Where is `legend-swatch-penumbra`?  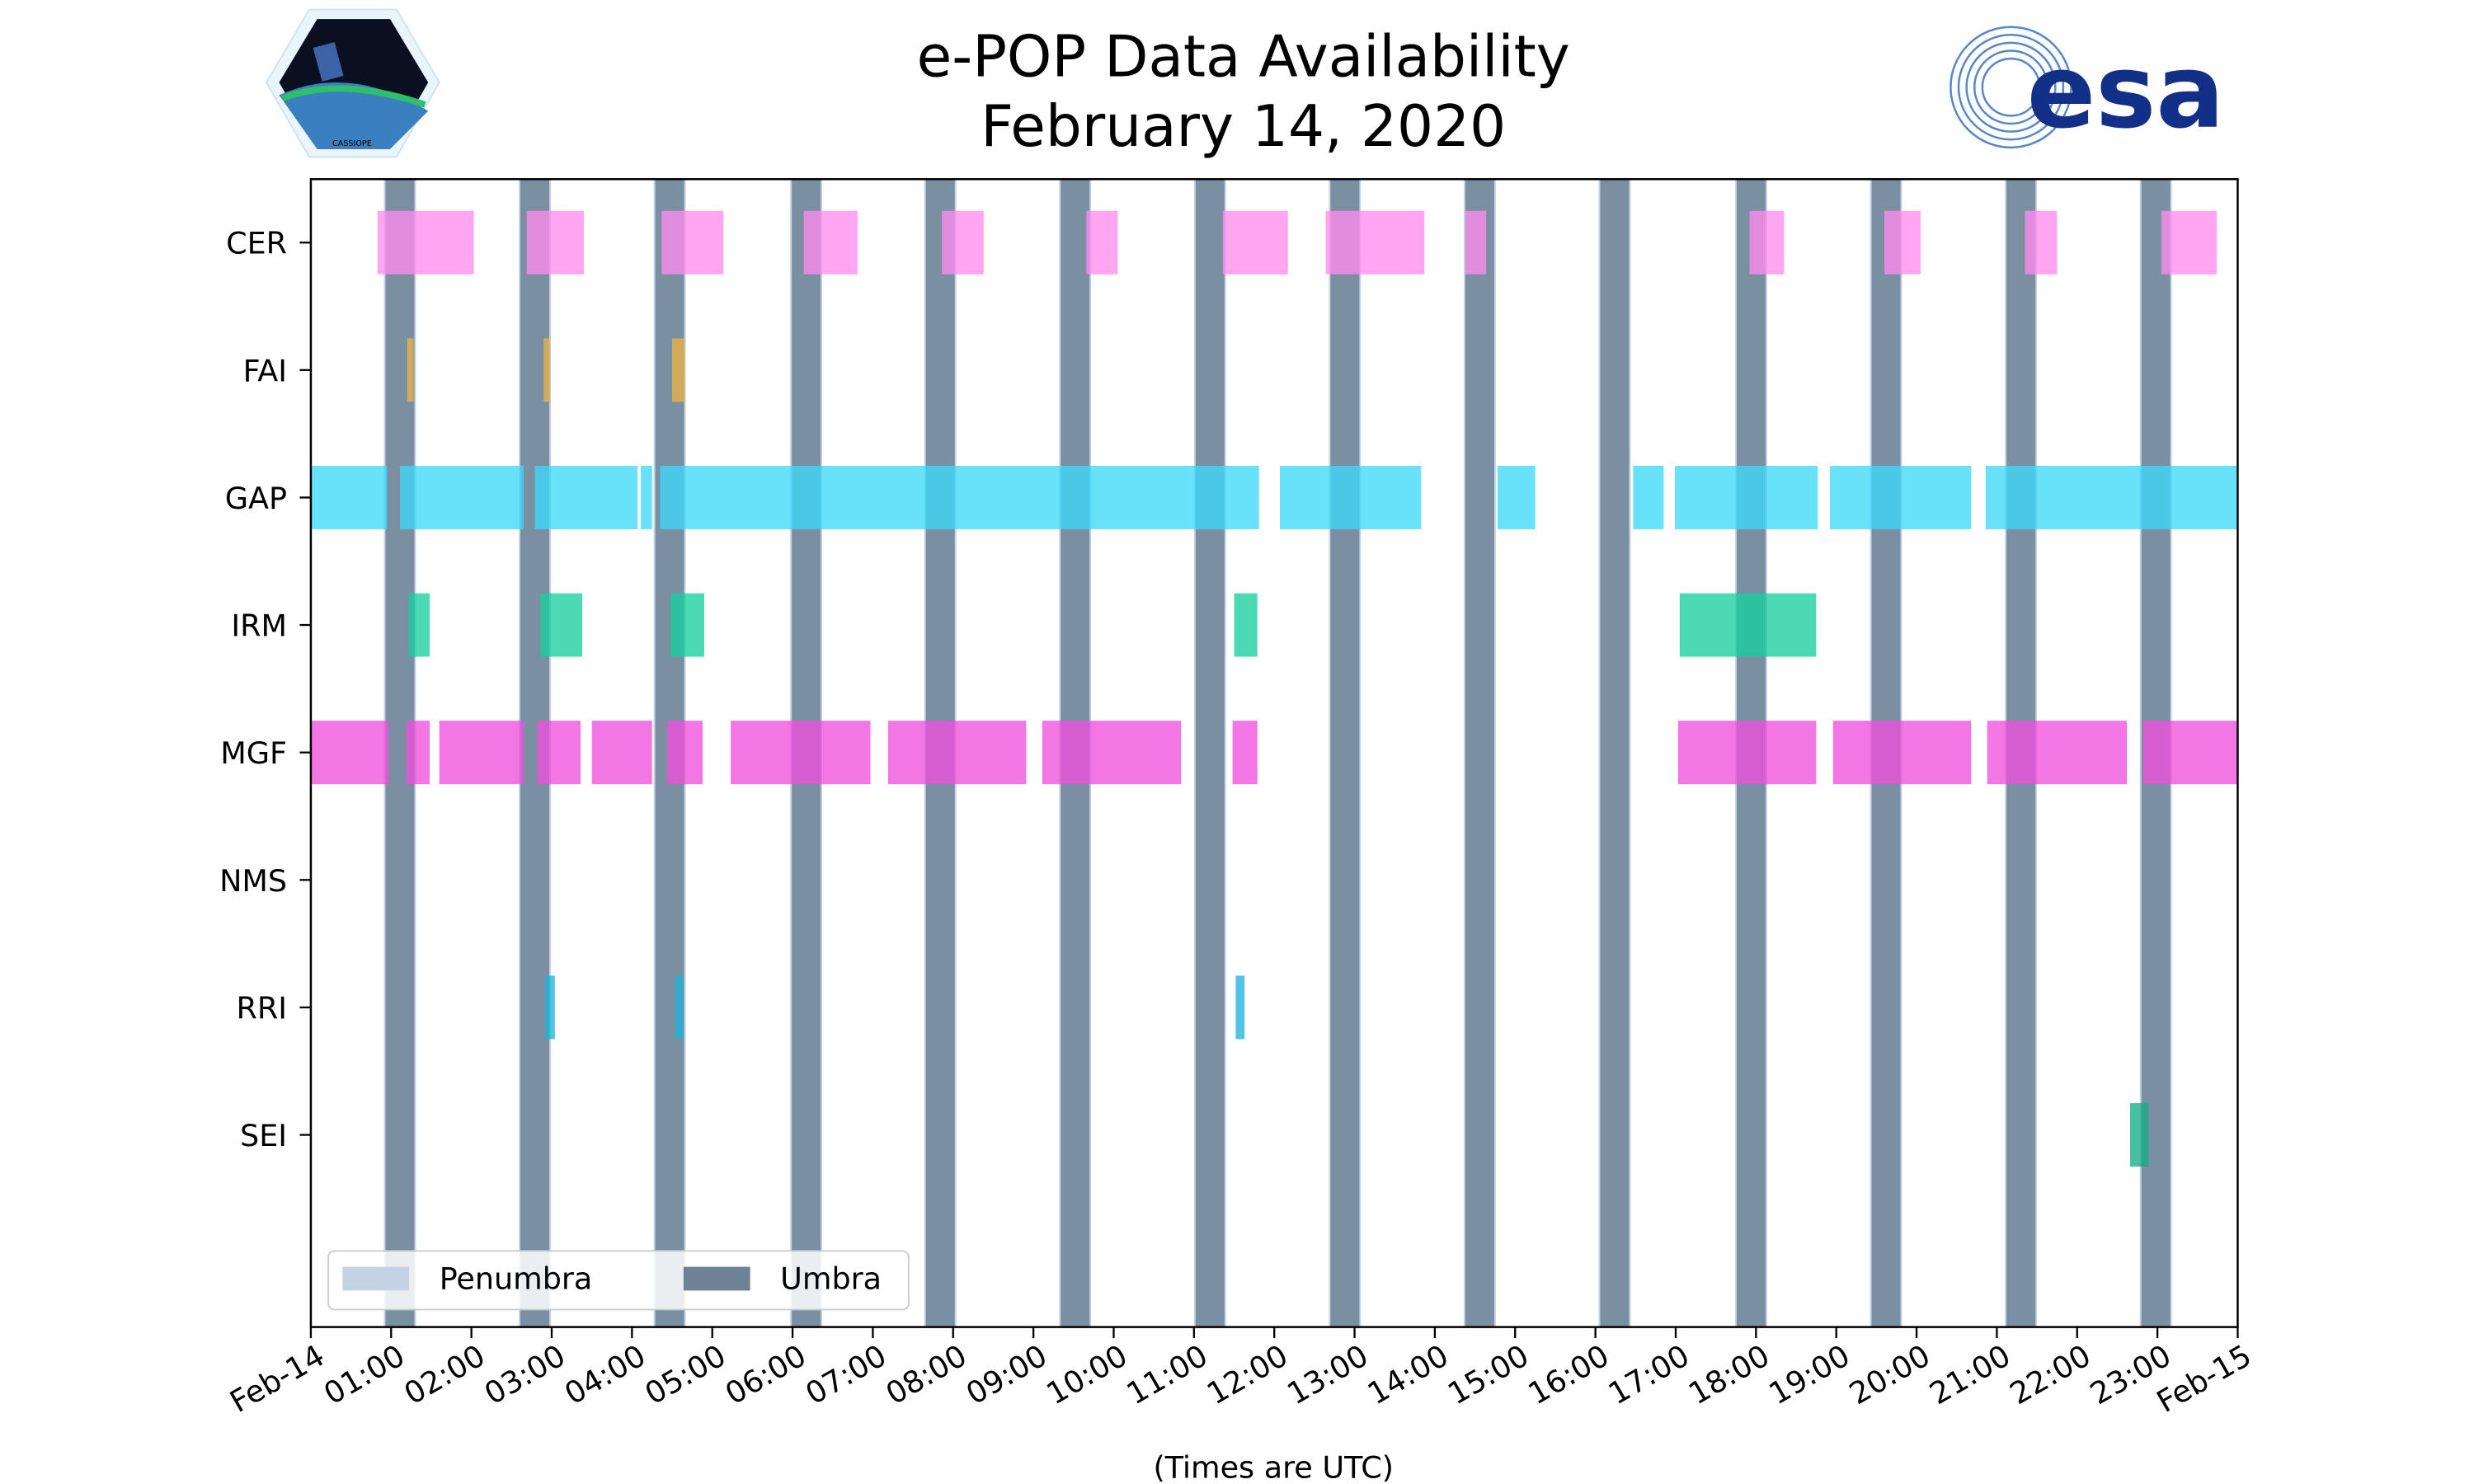
legend-swatch-penumbra is located at coordinates (376, 1278).